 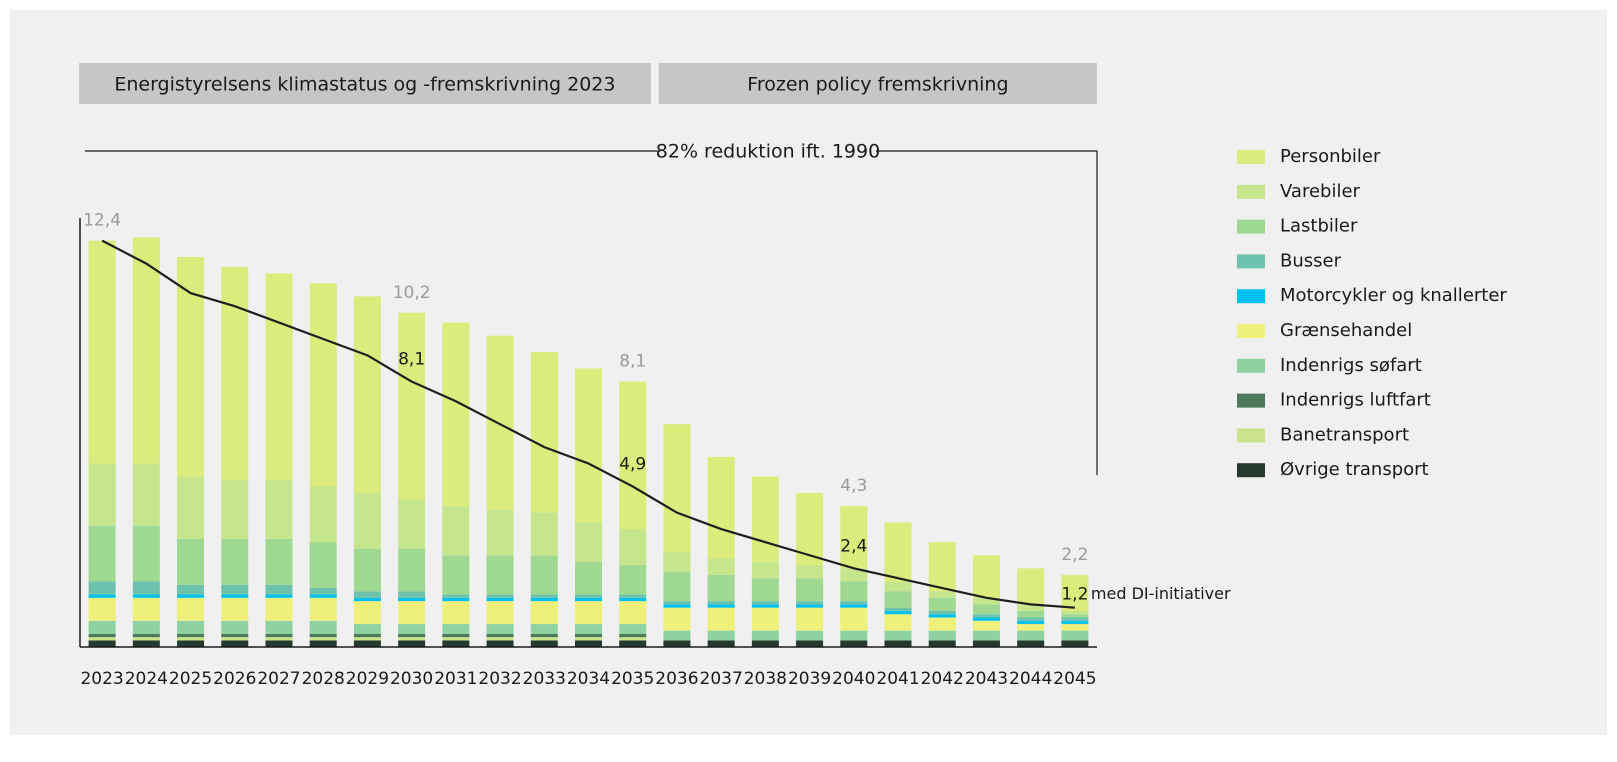 I want to click on x-tick-label: 2025, so click(x=190, y=679).